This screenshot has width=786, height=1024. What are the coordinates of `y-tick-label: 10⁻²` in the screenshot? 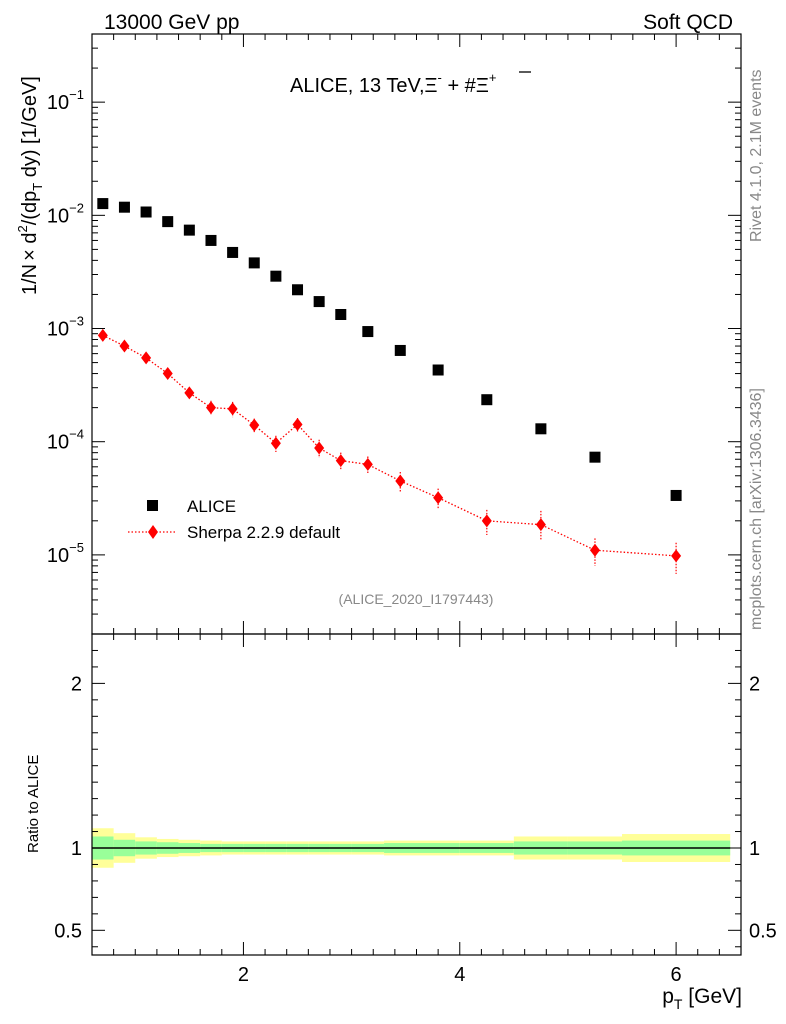 It's located at (65, 213).